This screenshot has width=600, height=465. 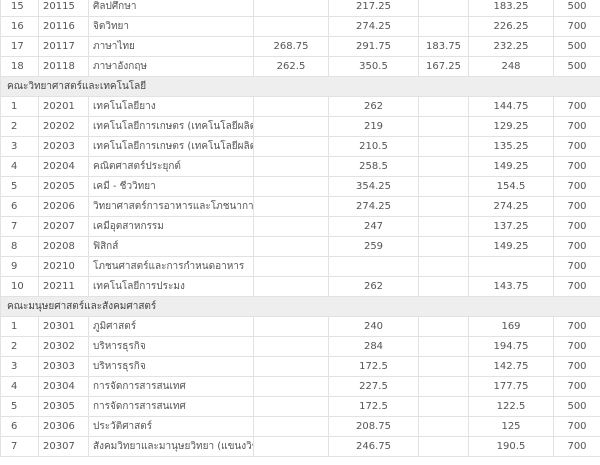 What do you see at coordinates (171, 186) in the screenshot?
I see `program-name: เคมี - ชีววิทยา` at bounding box center [171, 186].